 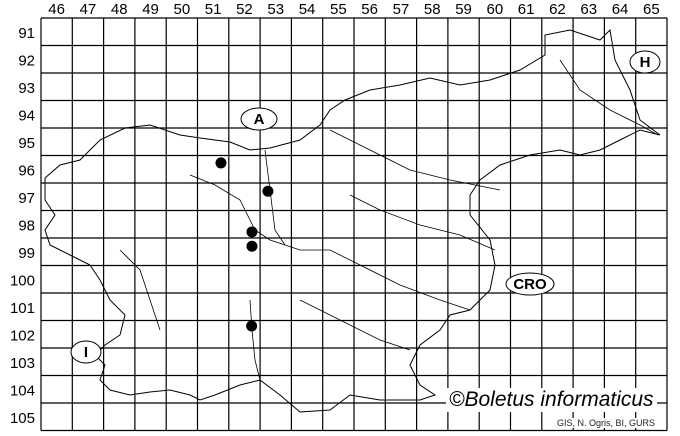 What do you see at coordinates (244, 9) in the screenshot?
I see `column-label: 52` at bounding box center [244, 9].